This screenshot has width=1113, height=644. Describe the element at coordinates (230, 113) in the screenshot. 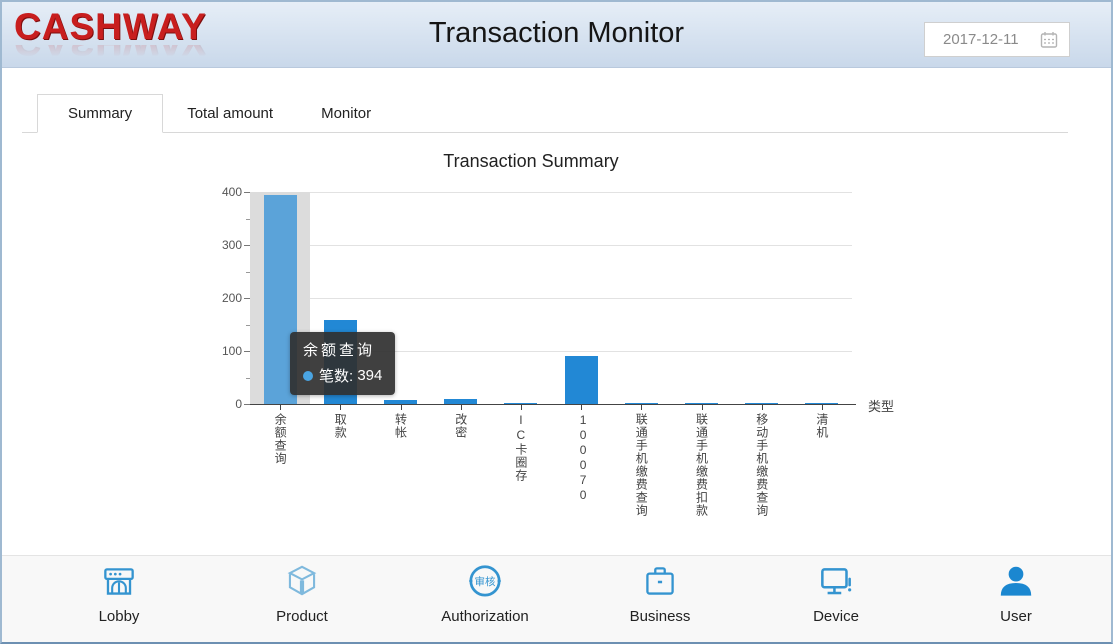

I see `tab-total-amount: Total amount` at that location.